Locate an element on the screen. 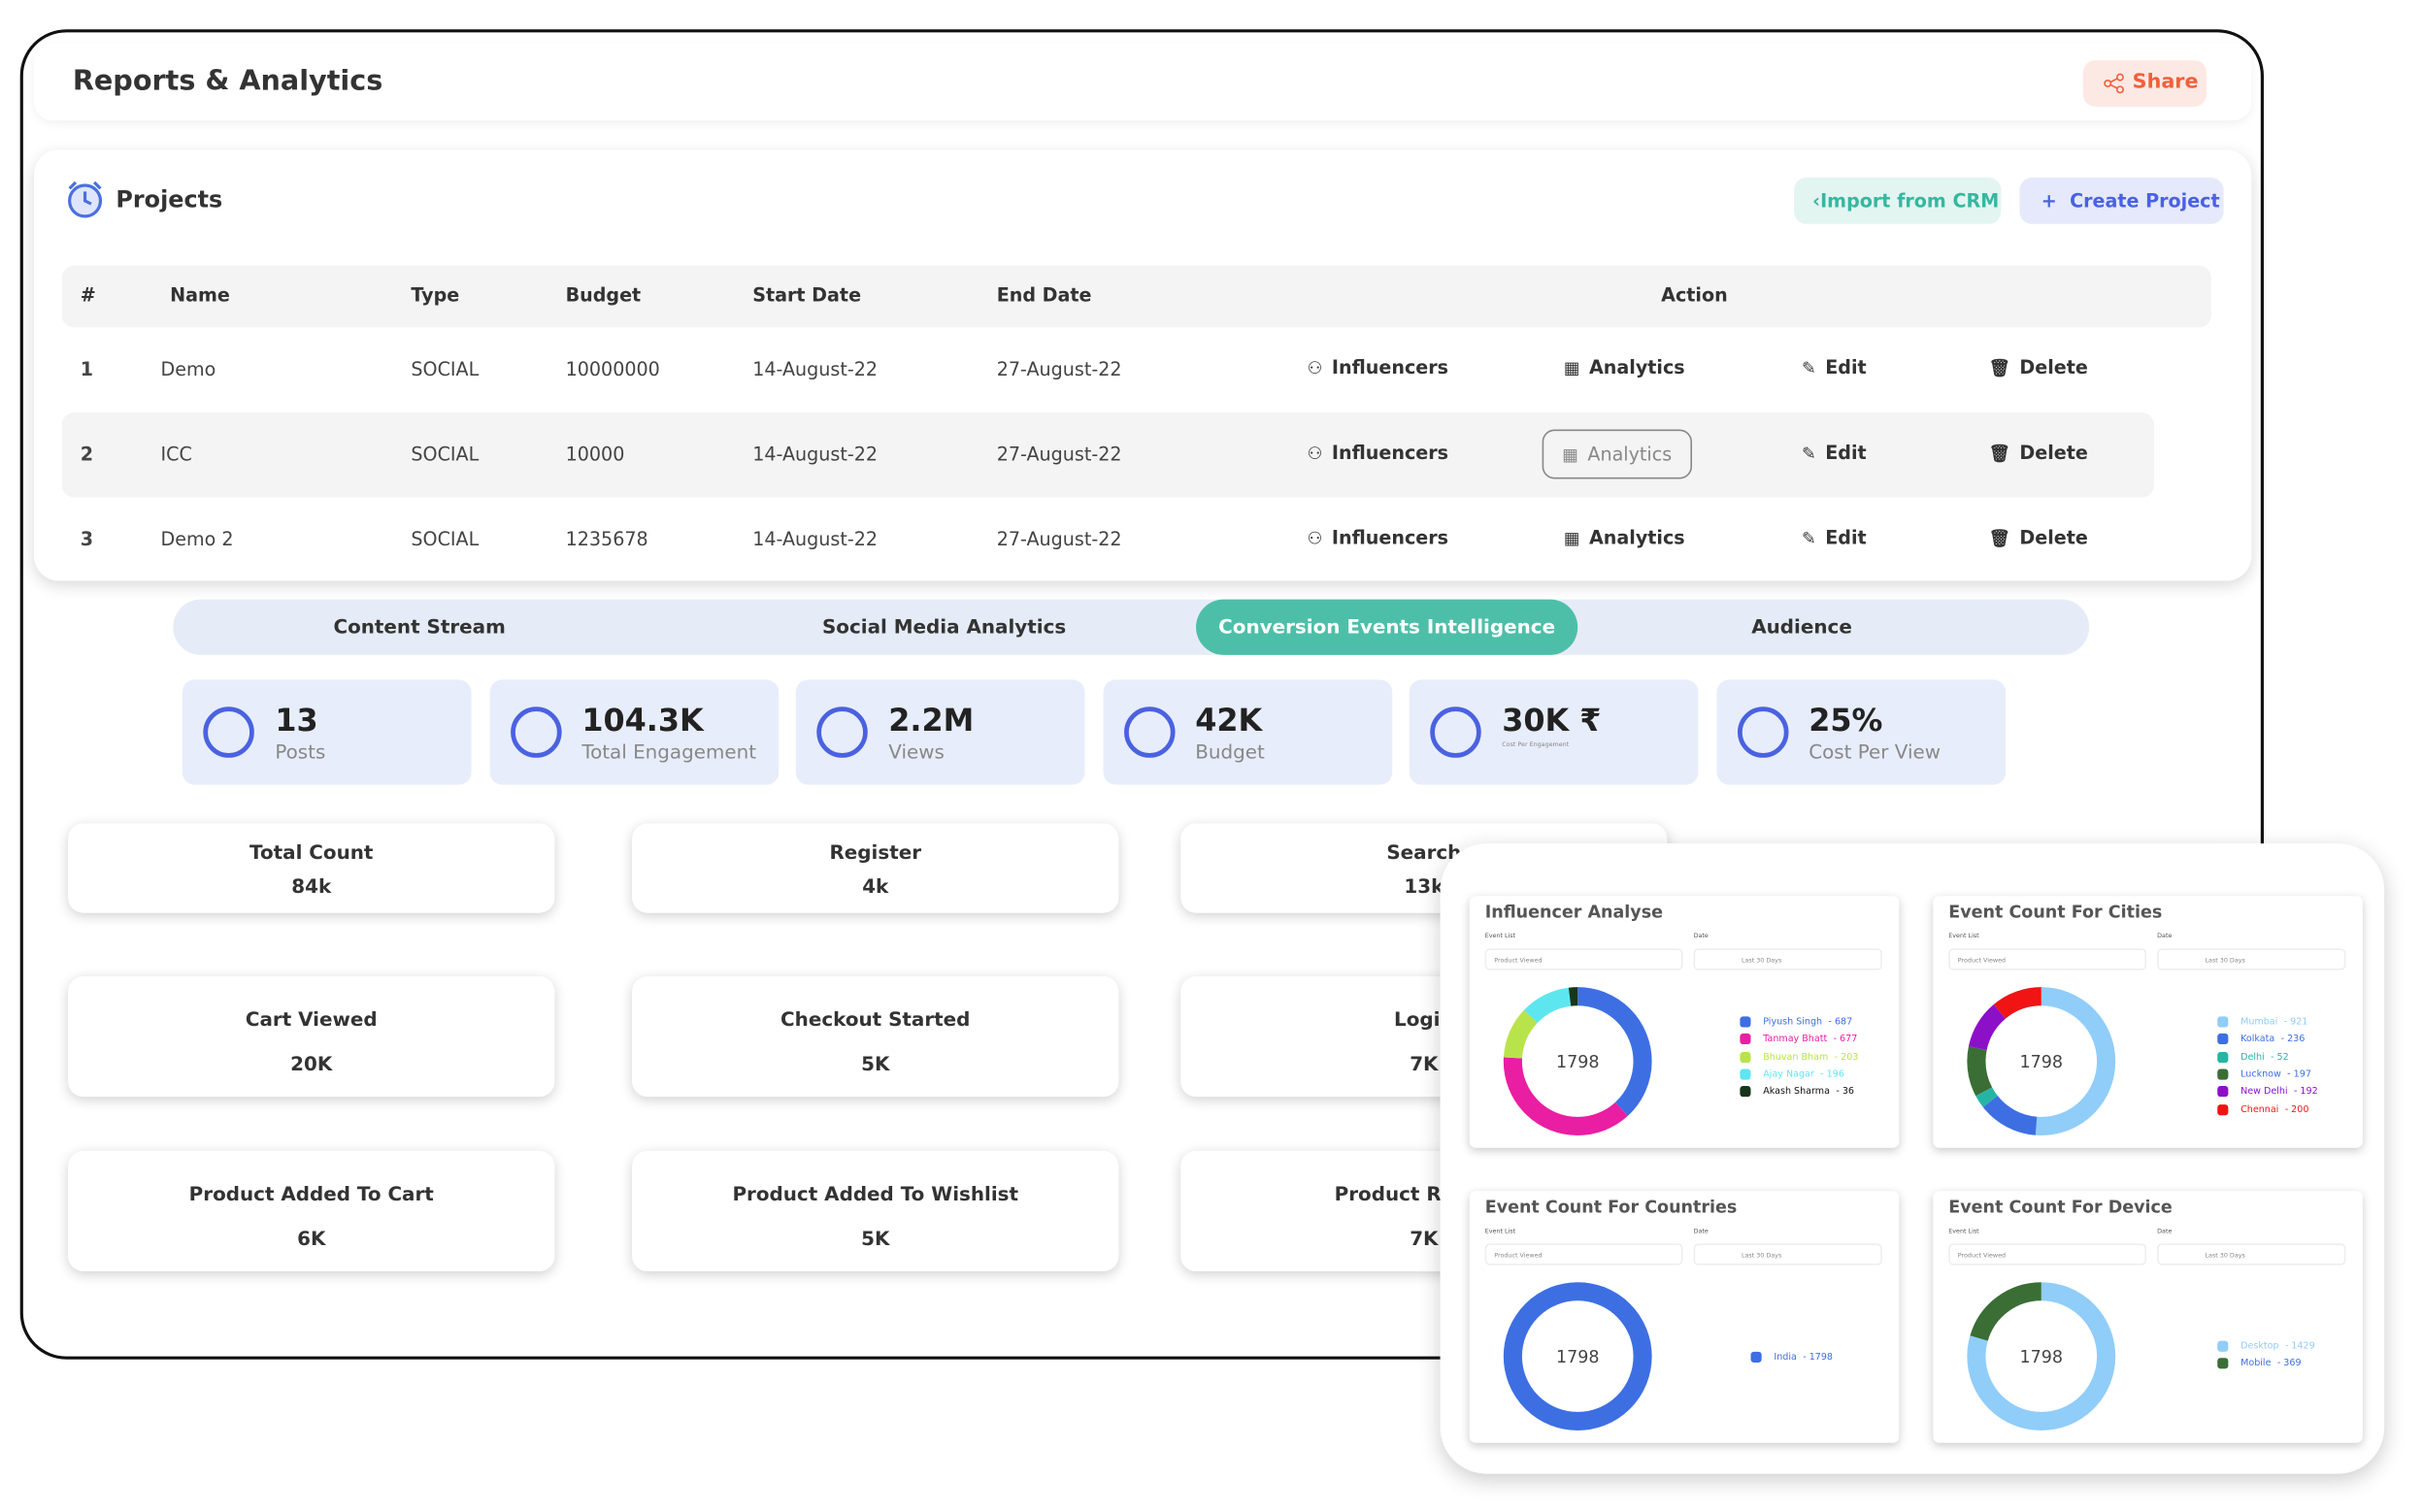  event-value: 13k is located at coordinates (1424, 886).